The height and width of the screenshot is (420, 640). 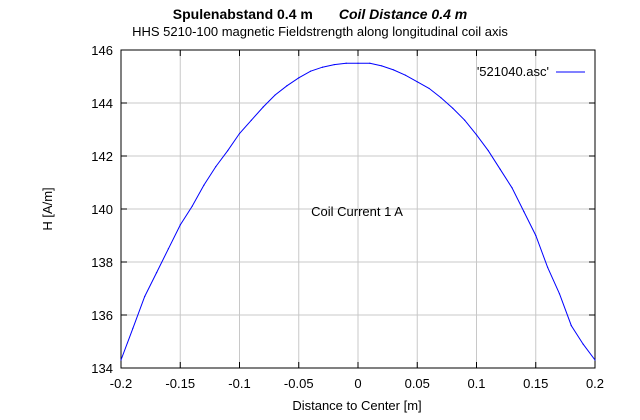 I want to click on x-tick-label: -0.2, so click(x=121, y=383).